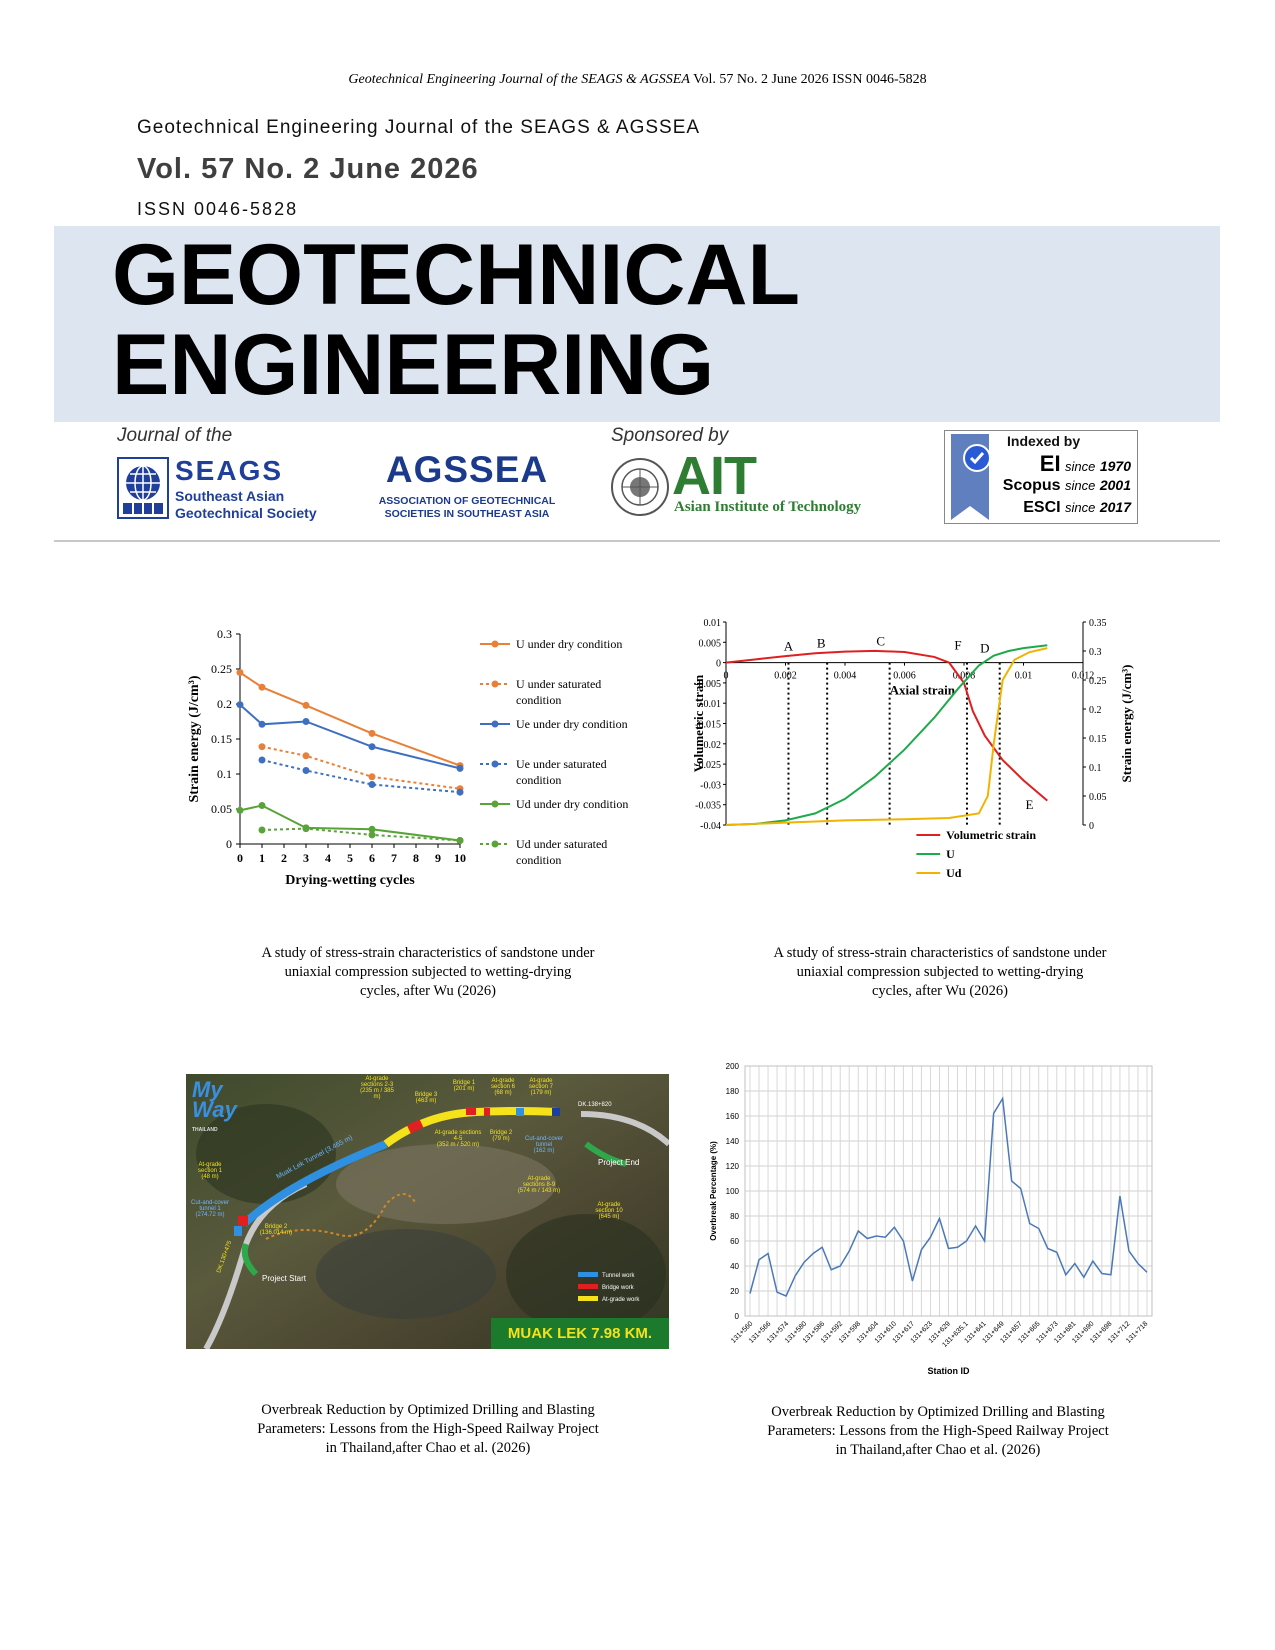 This screenshot has width=1275, height=1650. What do you see at coordinates (734, 1241) in the screenshot?
I see `y-tick-label: 60` at bounding box center [734, 1241].